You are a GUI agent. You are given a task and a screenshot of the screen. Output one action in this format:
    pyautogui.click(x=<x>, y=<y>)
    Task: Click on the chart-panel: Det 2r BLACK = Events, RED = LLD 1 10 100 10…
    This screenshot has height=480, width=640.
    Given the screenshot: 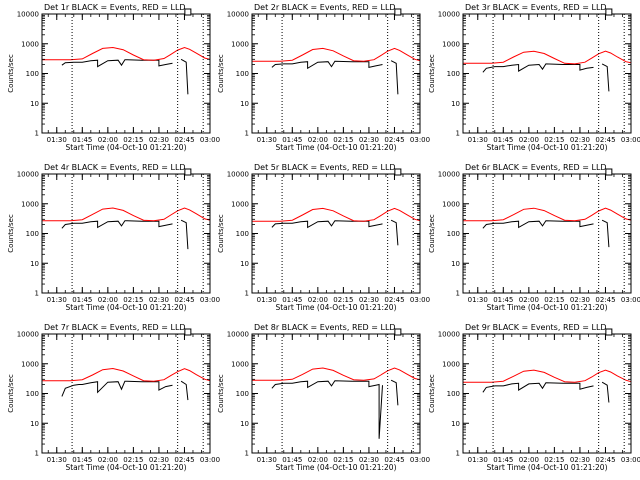 What is the action you would take?
    pyautogui.click(x=323, y=77)
    